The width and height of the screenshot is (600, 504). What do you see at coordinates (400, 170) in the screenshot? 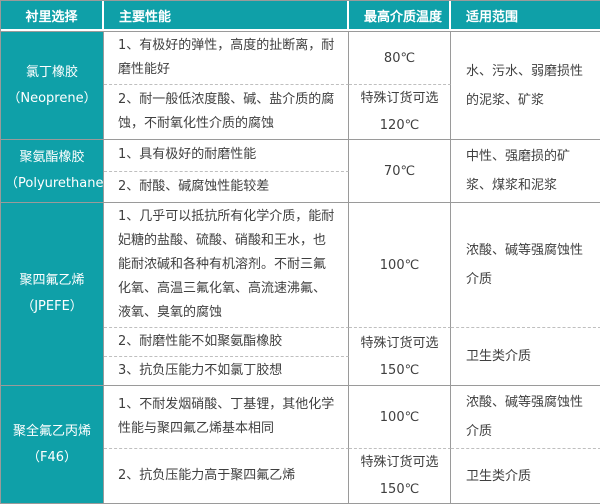
I see `temperature-cell: 70℃` at bounding box center [400, 170].